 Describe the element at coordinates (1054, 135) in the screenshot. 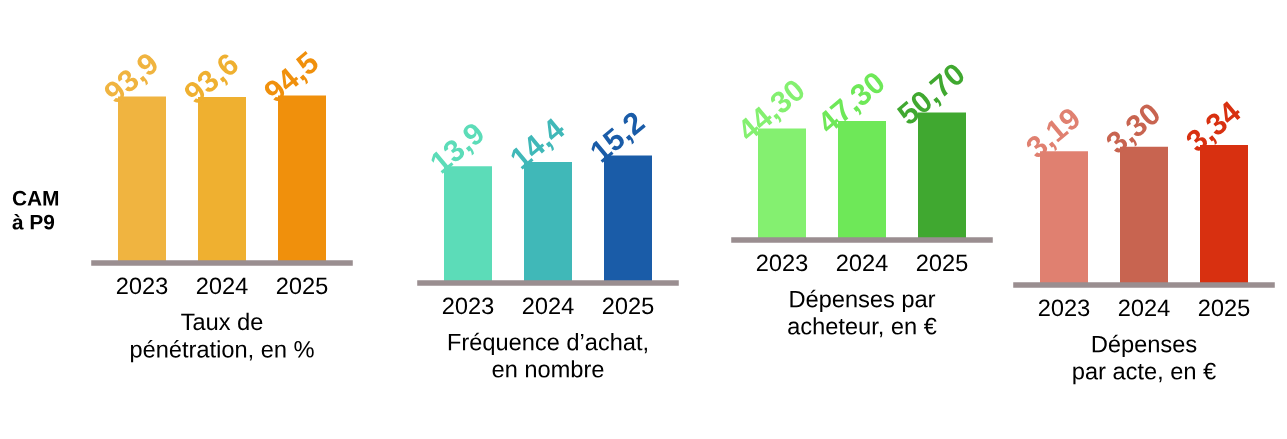

I see `data-label: 3,19` at that location.